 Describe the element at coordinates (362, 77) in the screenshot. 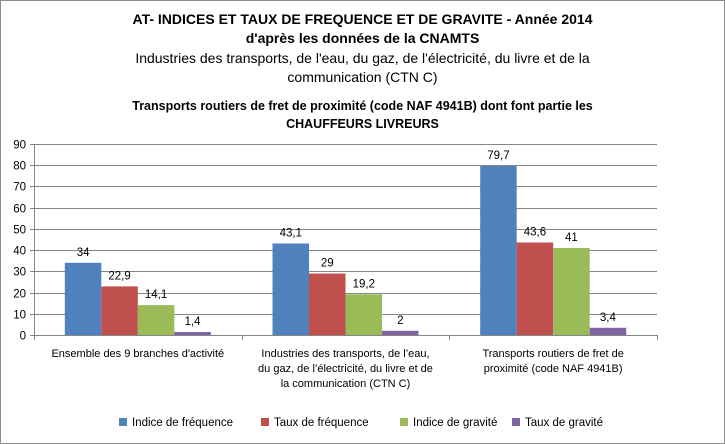

I see `subtitle-line-2: communication (CTN C)` at that location.